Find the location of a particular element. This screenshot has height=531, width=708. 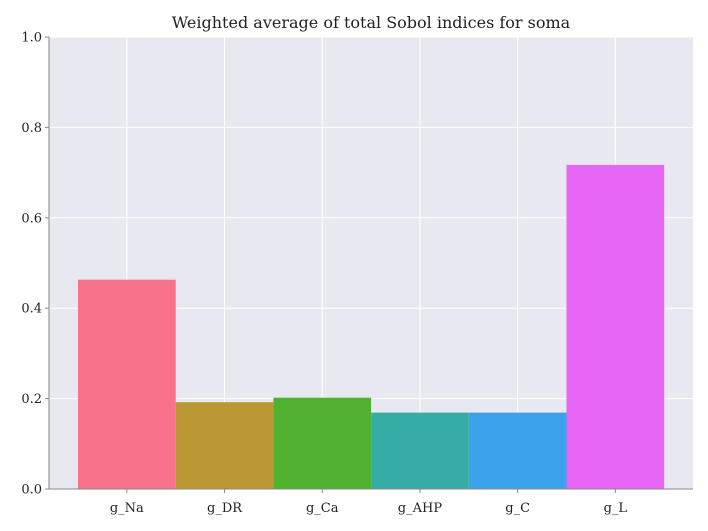

bar-g-ca is located at coordinates (322, 443).